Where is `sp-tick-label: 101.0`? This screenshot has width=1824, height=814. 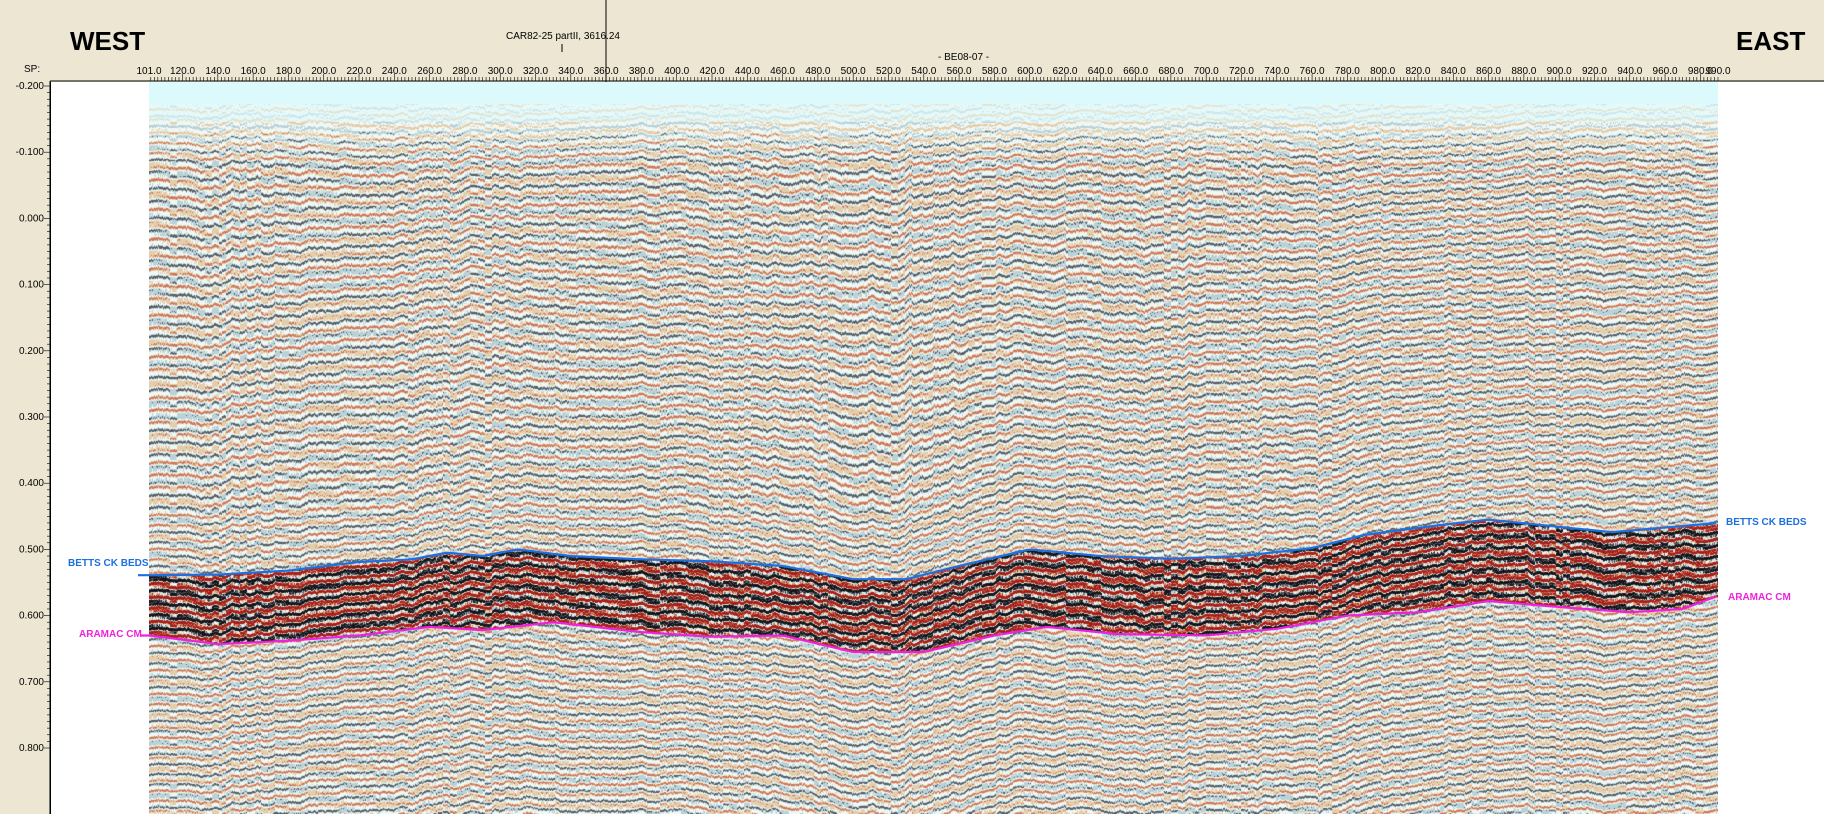 sp-tick-label: 101.0 is located at coordinates (148, 71).